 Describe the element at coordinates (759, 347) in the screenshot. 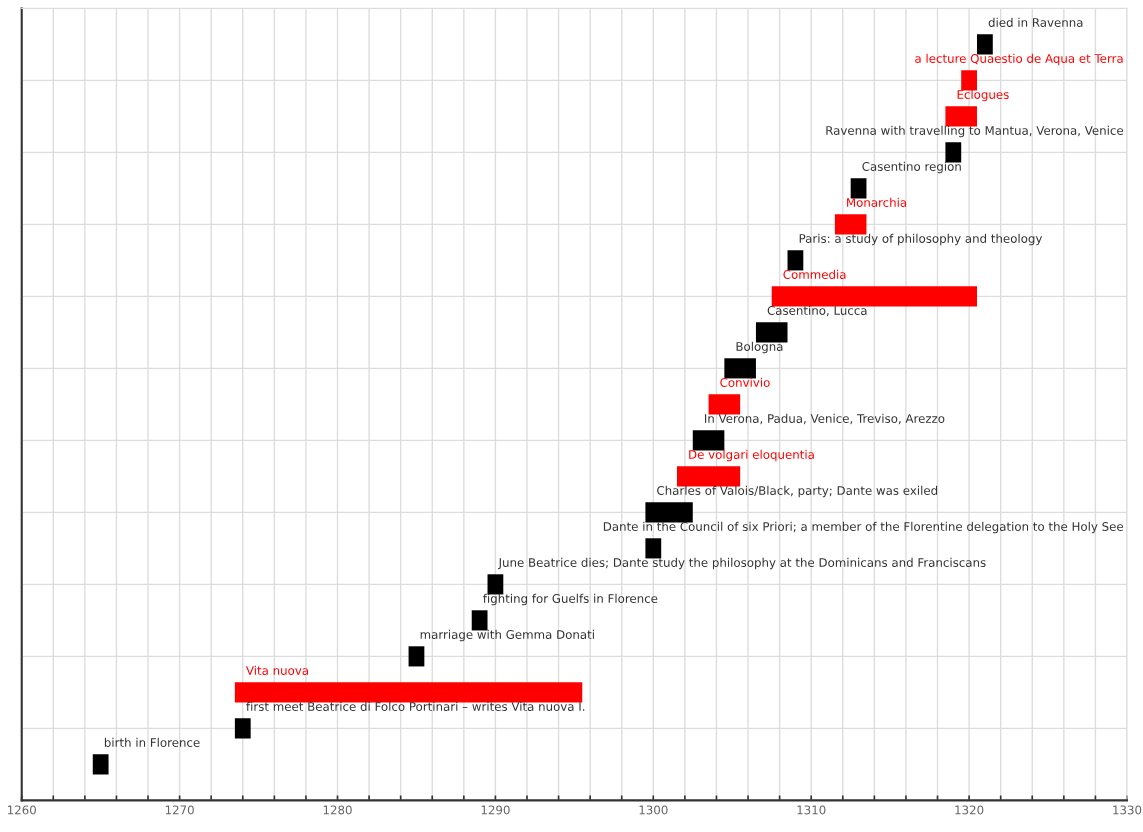

I see `y-tick-label: Bologna` at that location.